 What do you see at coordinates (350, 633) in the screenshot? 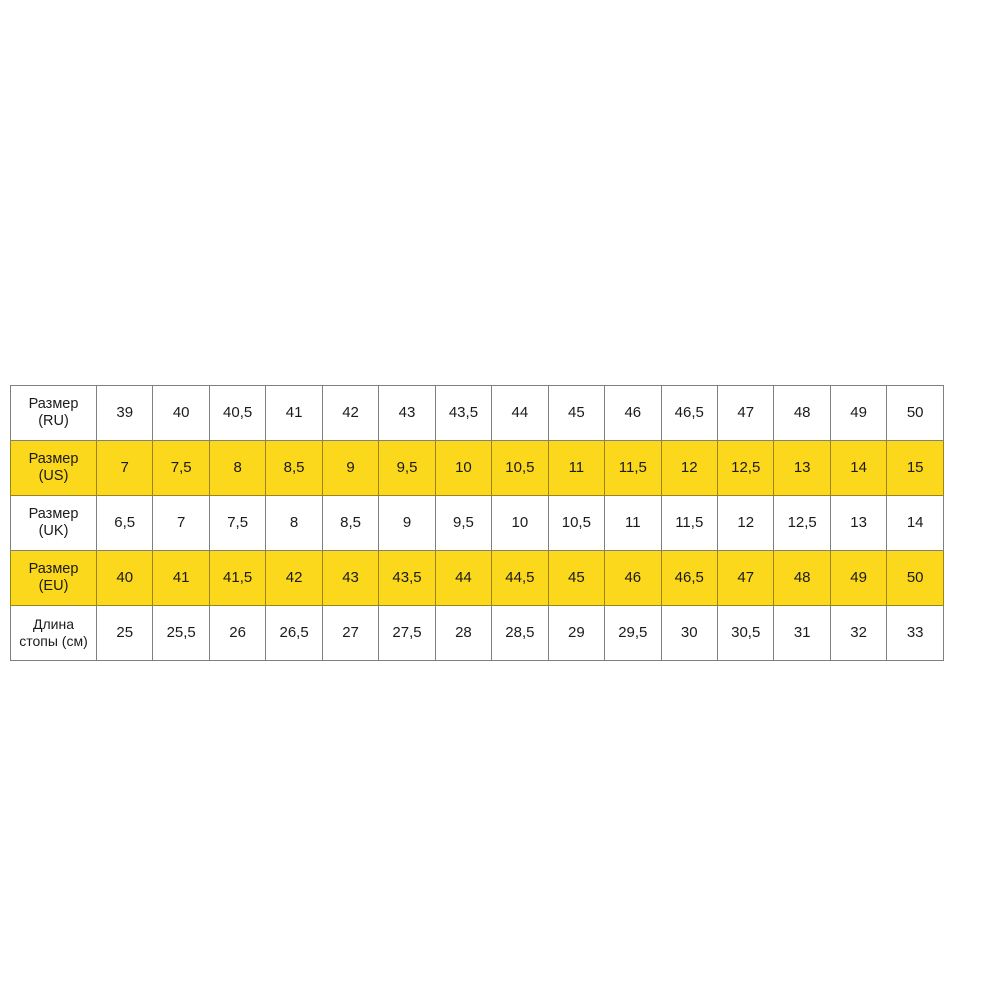
I see `cell-foot-length-4: 27` at bounding box center [350, 633].